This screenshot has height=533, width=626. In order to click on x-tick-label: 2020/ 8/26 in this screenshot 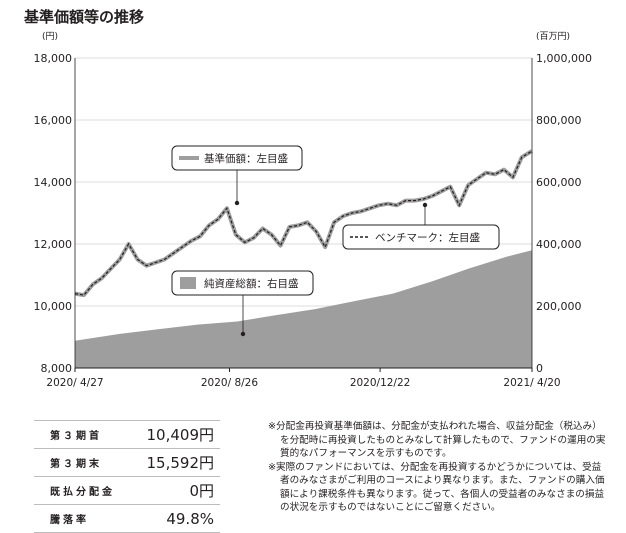, I will do `click(229, 383)`.